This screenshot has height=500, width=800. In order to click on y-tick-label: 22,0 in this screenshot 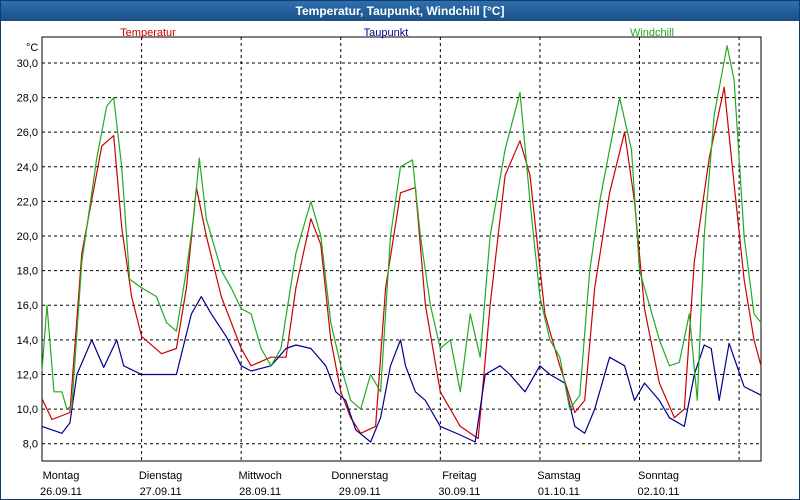, I will do `click(27, 202)`.